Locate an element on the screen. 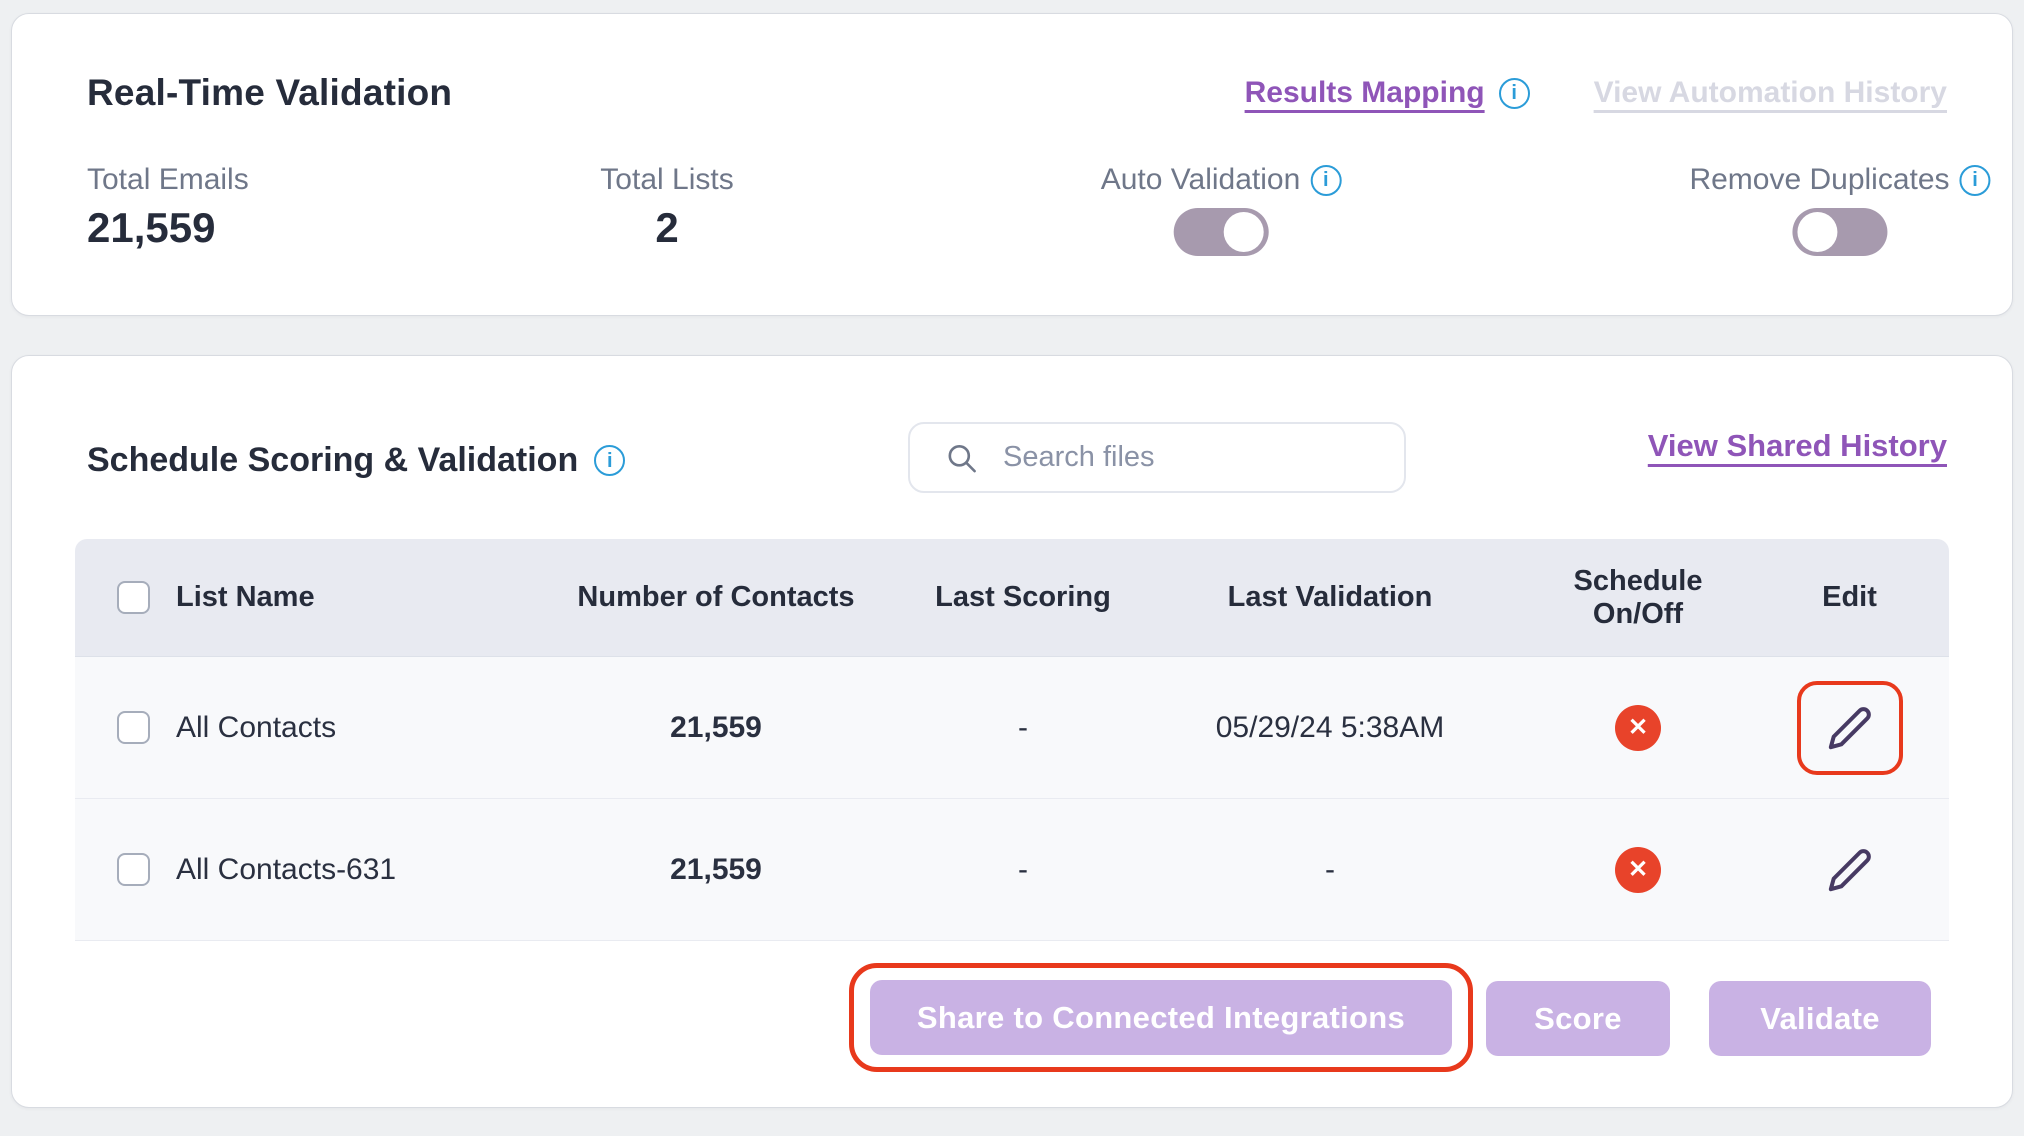 This screenshot has width=2024, height=1136. list-name: All Contacts is located at coordinates (256, 727).